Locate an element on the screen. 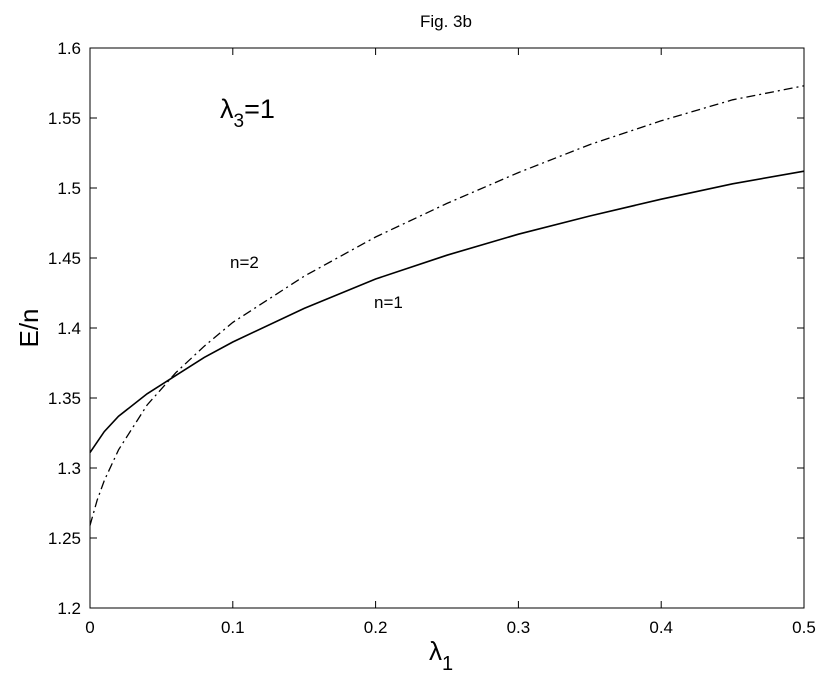 Image resolution: width=827 pixels, height=681 pixels. annotation-lambda-equals: =1 is located at coordinates (259, 109).